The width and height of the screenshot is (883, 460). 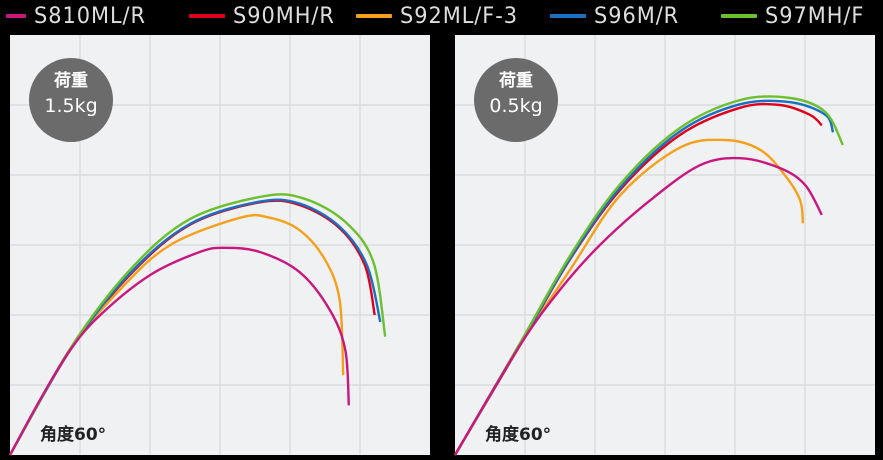 I want to click on legend-item-s92ml-f-3: S92ML/F-3, so click(x=440, y=16).